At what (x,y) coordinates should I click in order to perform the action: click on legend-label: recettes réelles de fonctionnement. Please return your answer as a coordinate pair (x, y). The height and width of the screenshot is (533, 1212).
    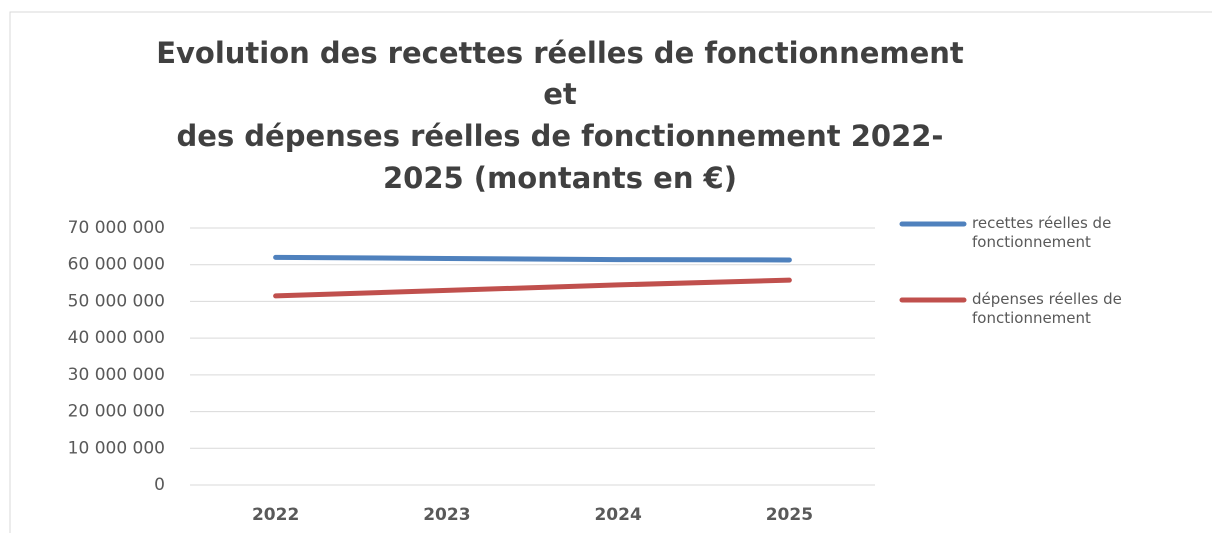
    Looking at the image, I should click on (1042, 232).